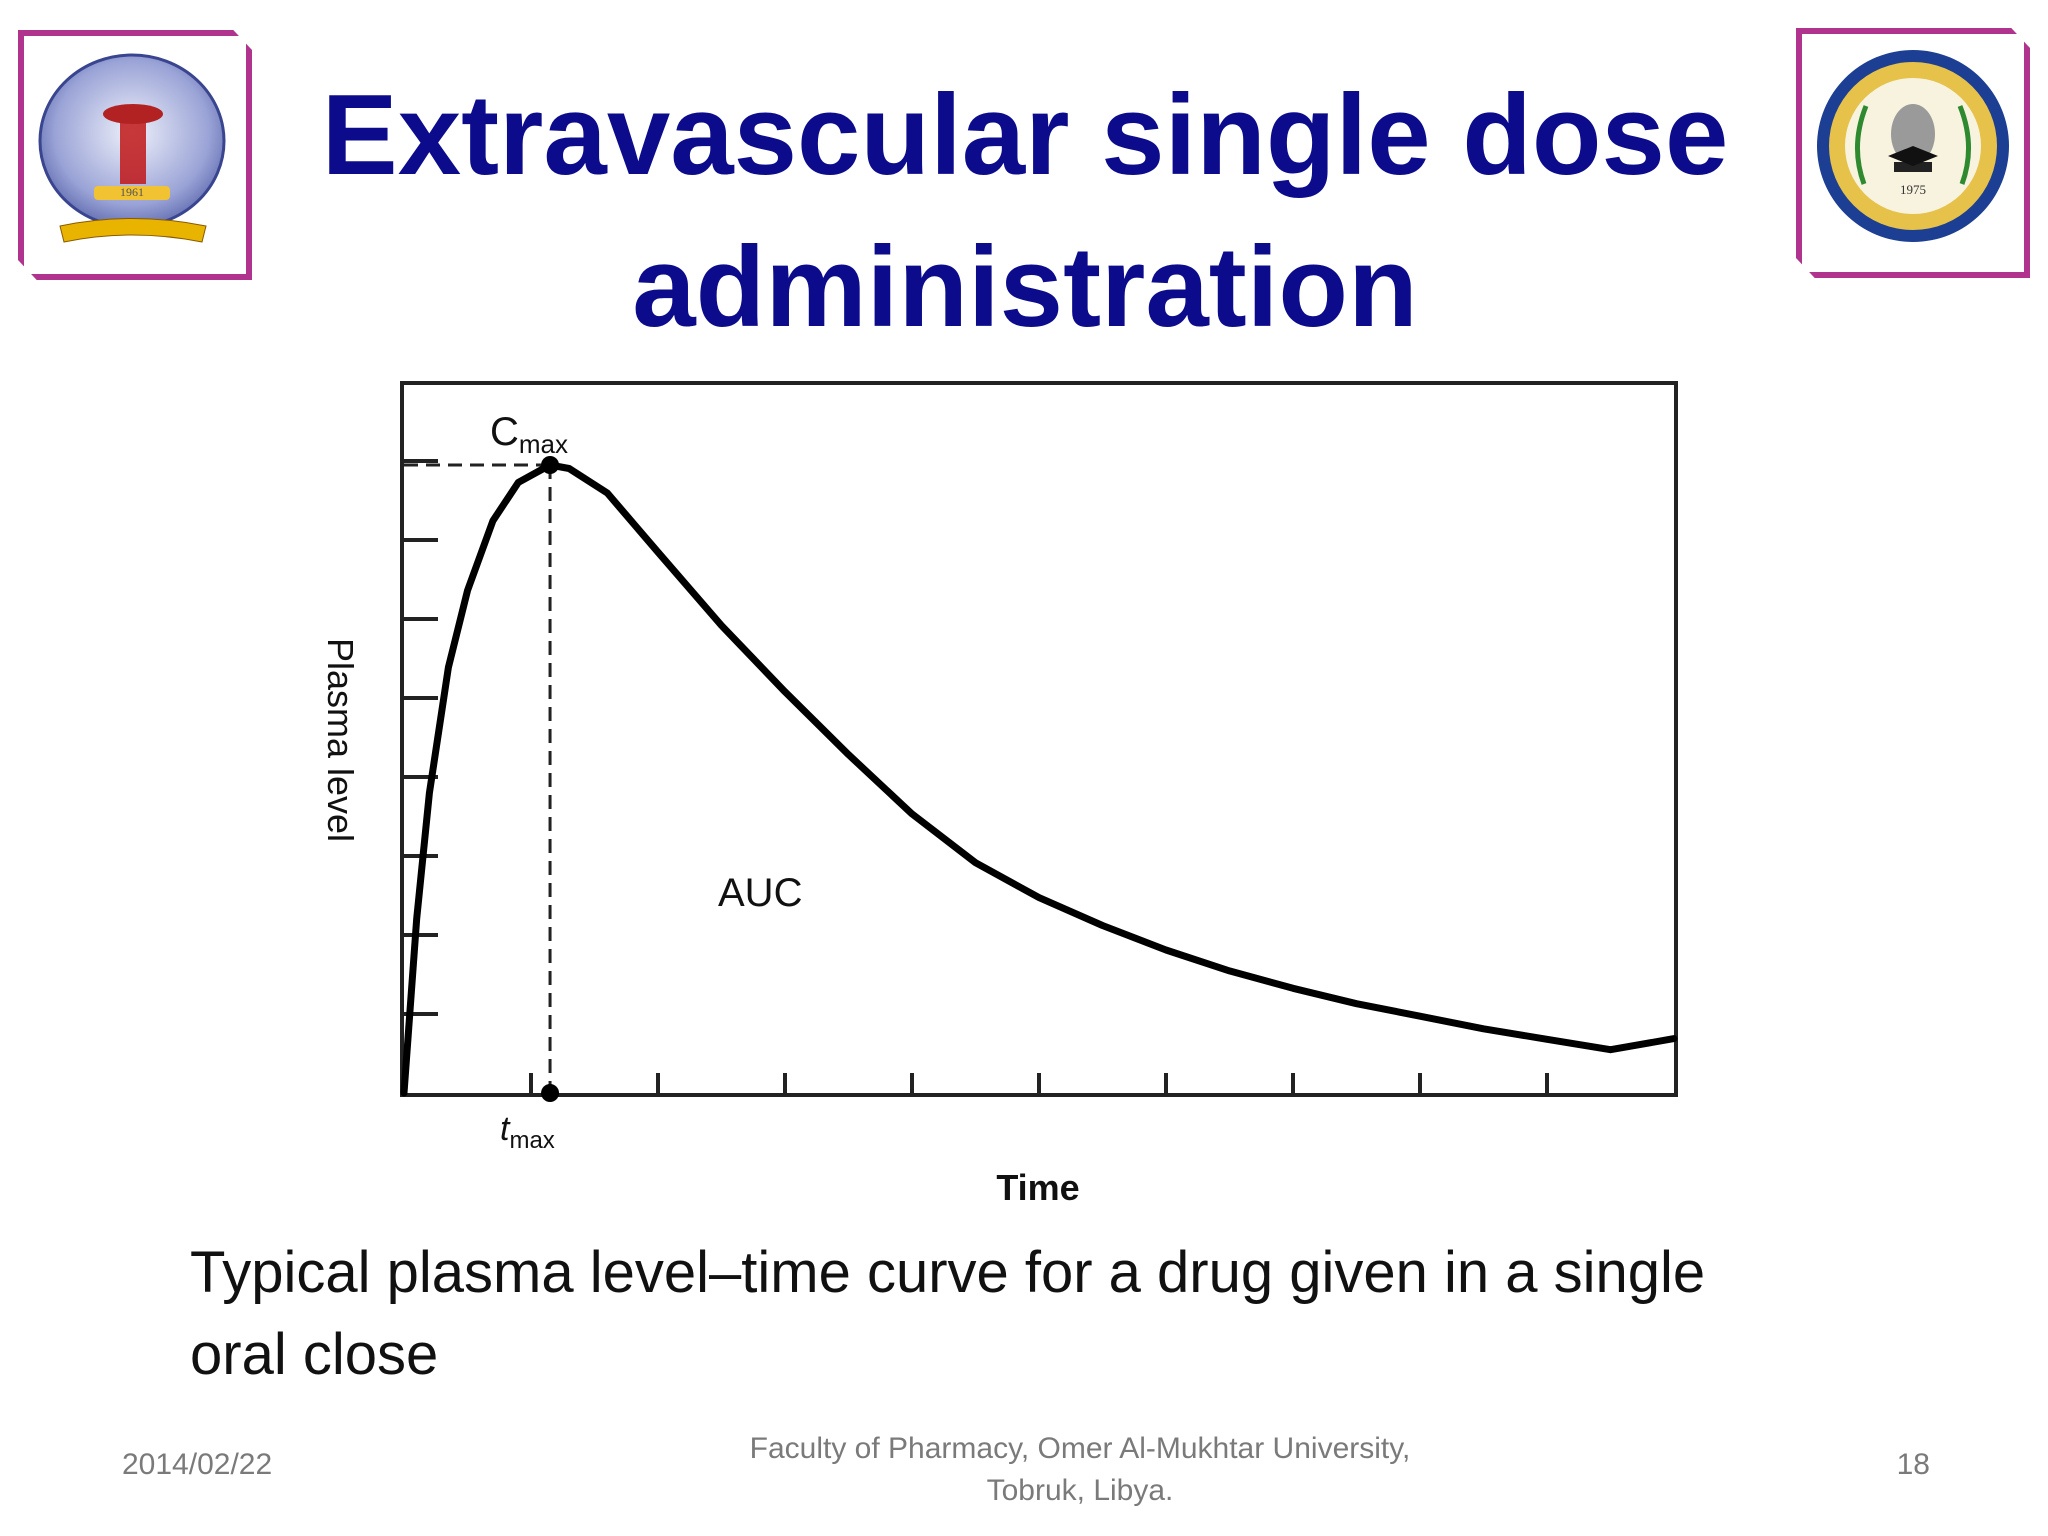  Describe the element at coordinates (1037, 1187) in the screenshot. I see `x-axis-label: Time` at that location.